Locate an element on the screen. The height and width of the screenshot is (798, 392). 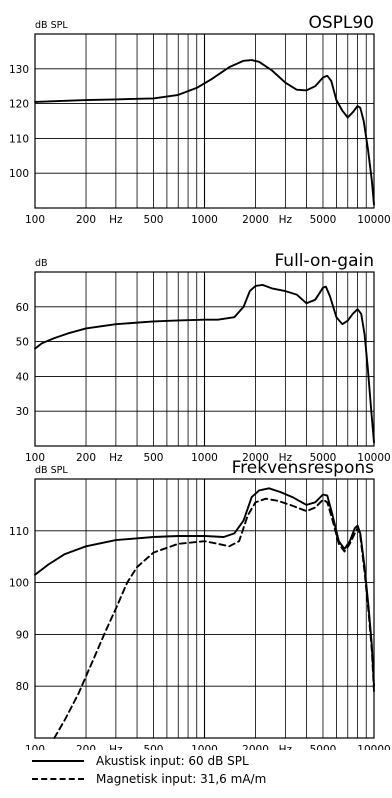
y-tick-label: 120 is located at coordinates (19, 105).